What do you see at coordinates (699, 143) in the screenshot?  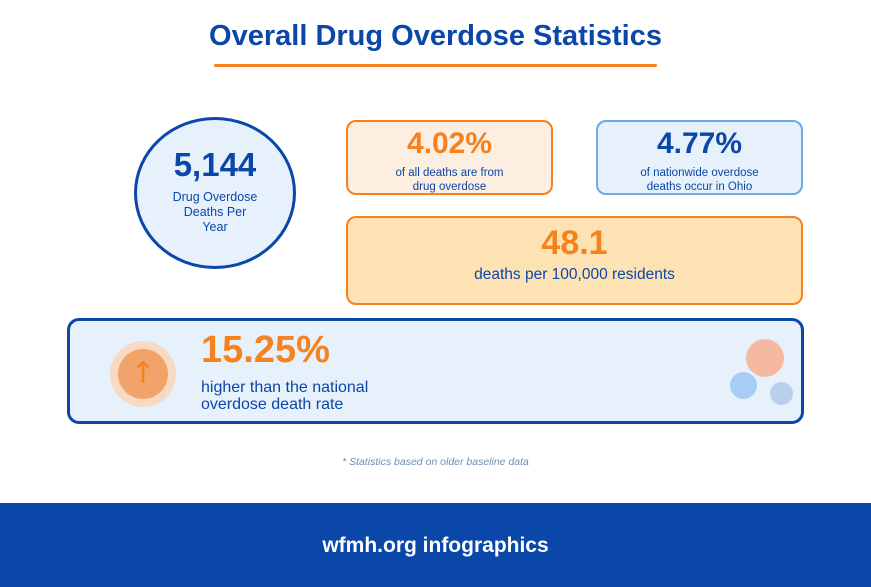 I see `share-of-nationwide-value: 4.77%` at bounding box center [699, 143].